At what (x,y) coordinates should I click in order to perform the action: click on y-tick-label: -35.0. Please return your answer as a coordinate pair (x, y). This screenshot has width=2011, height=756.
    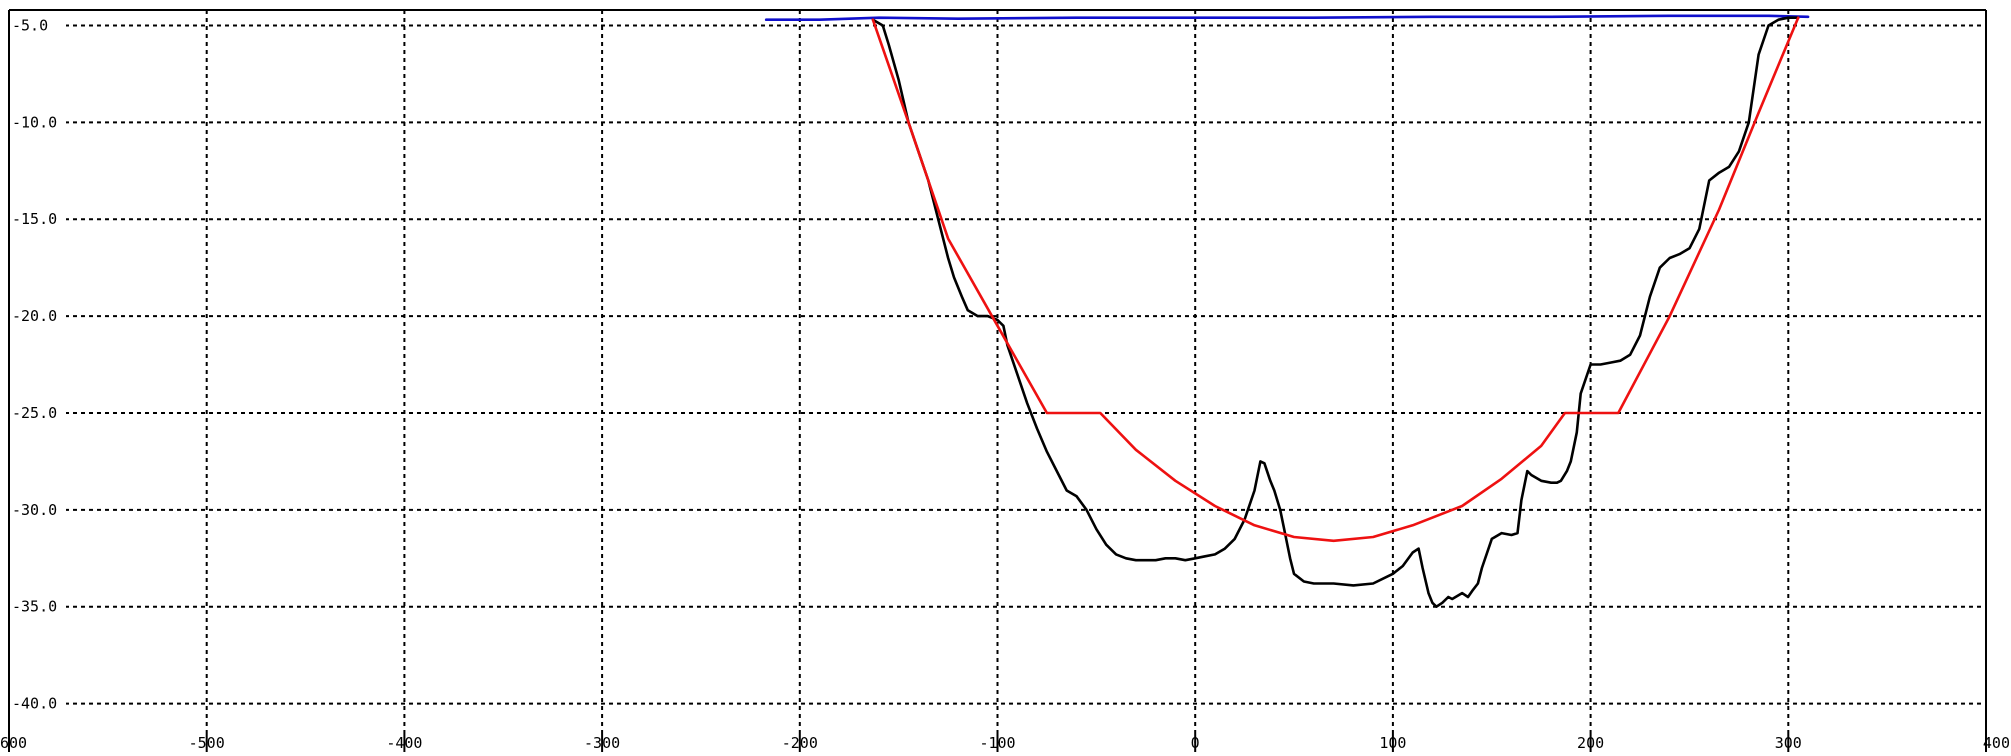
    Looking at the image, I should click on (34, 607).